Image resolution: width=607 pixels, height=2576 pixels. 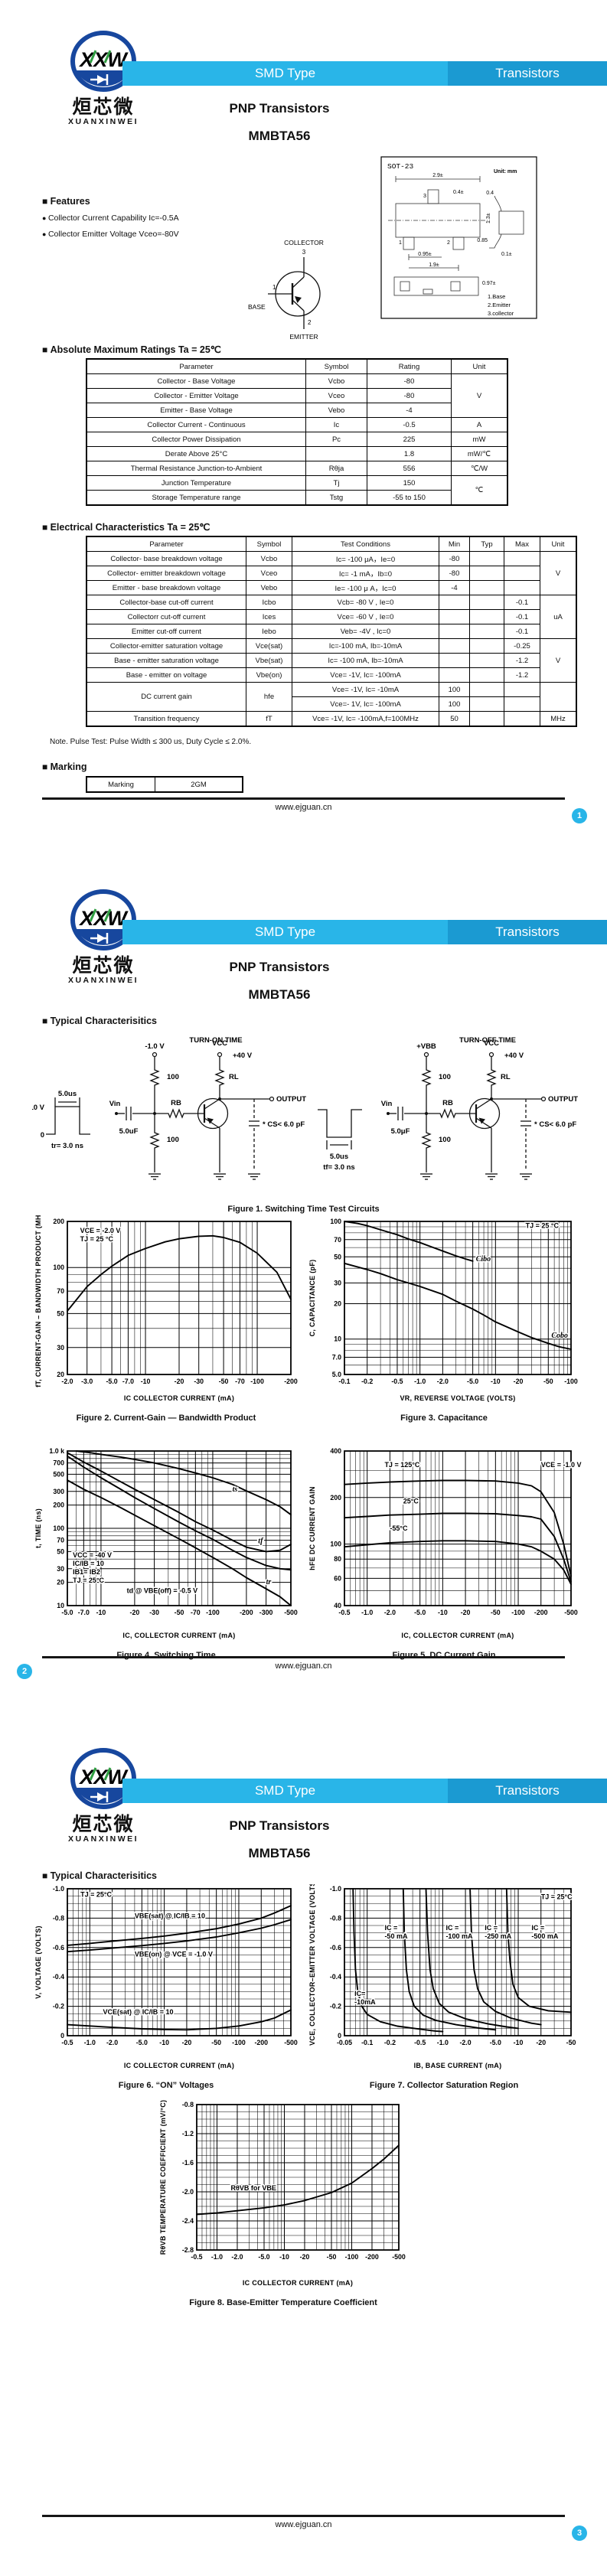 What do you see at coordinates (166, 587) in the screenshot?
I see `table-cell: Emitter - base breakdown voltage` at bounding box center [166, 587].